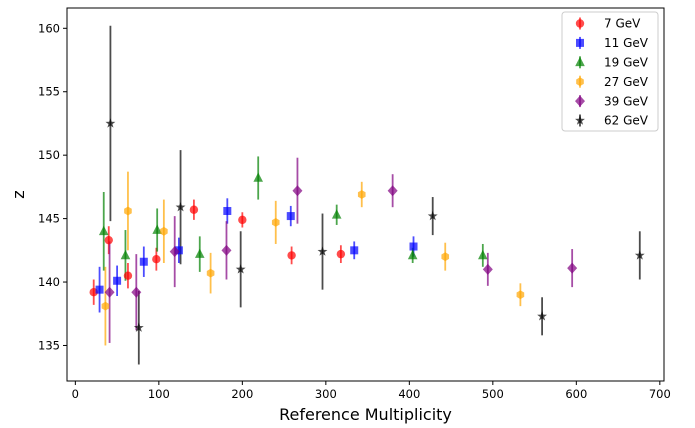 The height and width of the screenshot is (428, 695). What do you see at coordinates (660, 394) in the screenshot?
I see `x-tick-label: 700` at bounding box center [660, 394].